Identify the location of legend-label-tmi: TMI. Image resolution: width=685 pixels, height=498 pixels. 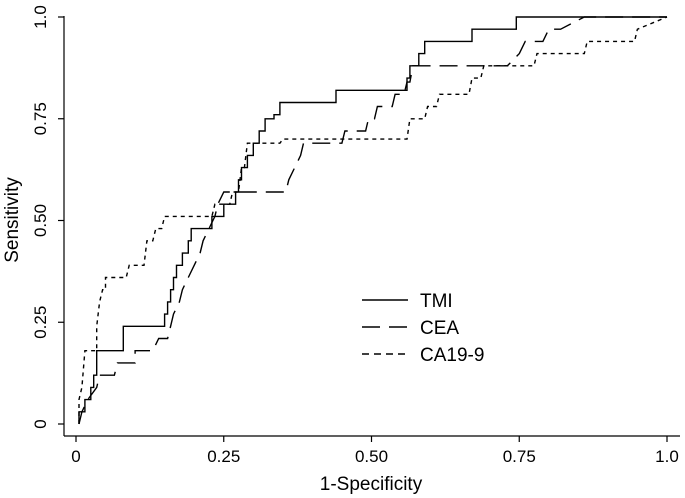
(436, 301).